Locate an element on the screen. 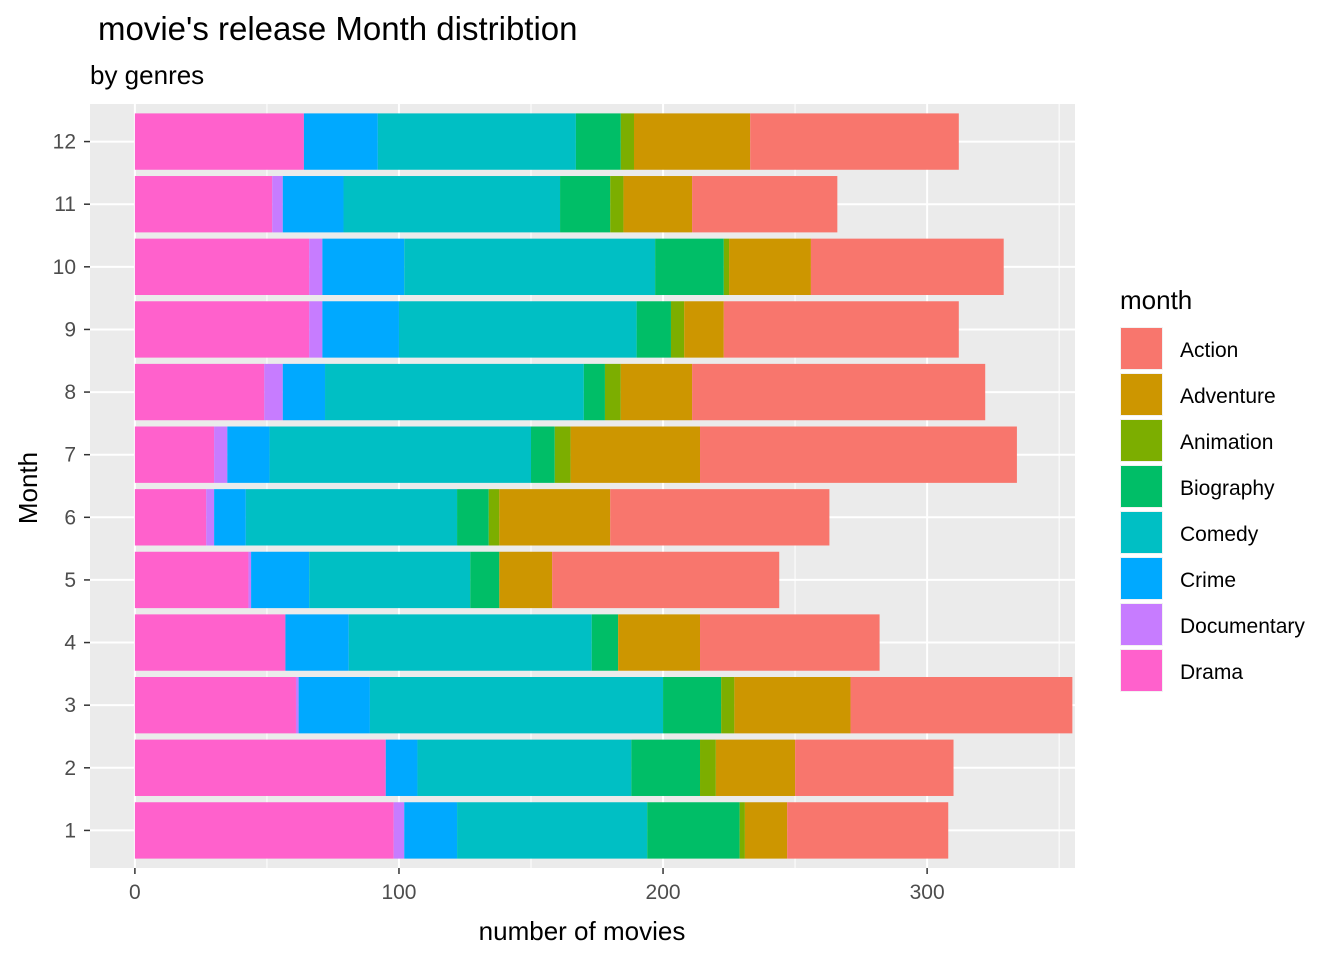  legend-swatch-drama is located at coordinates (1141, 670).